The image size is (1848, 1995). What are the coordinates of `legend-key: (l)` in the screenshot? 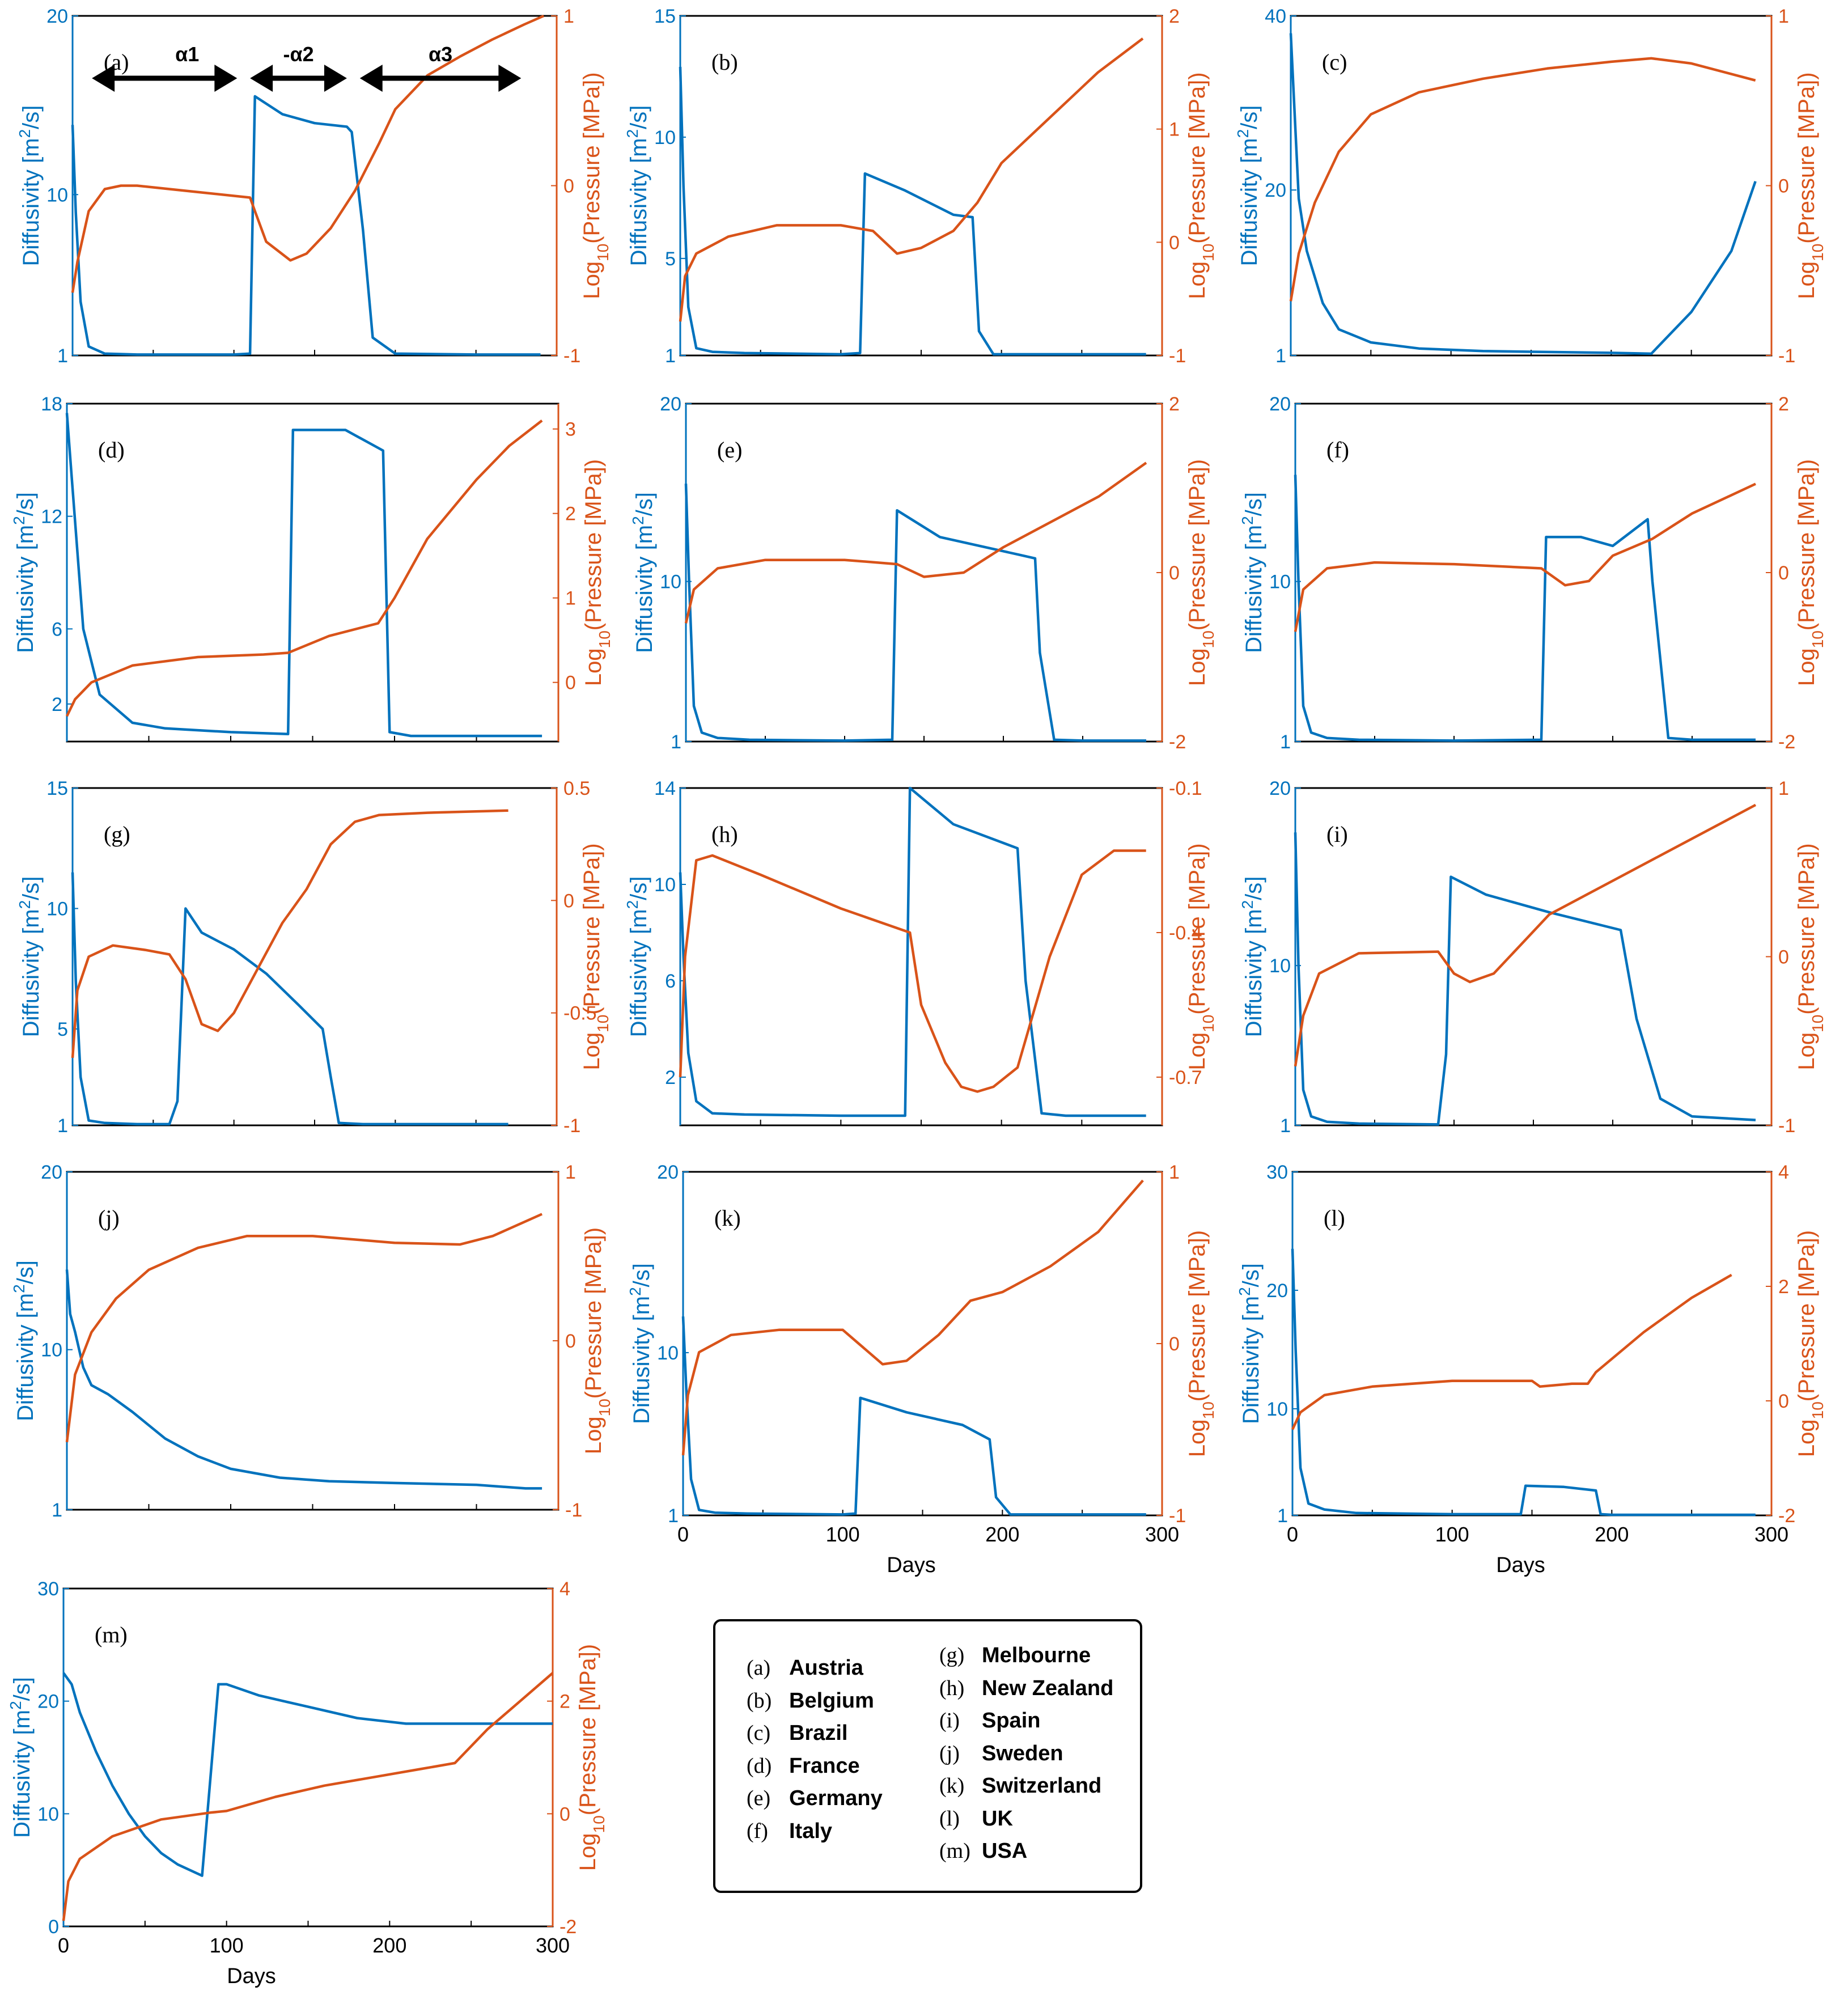 It's located at (949, 1819).